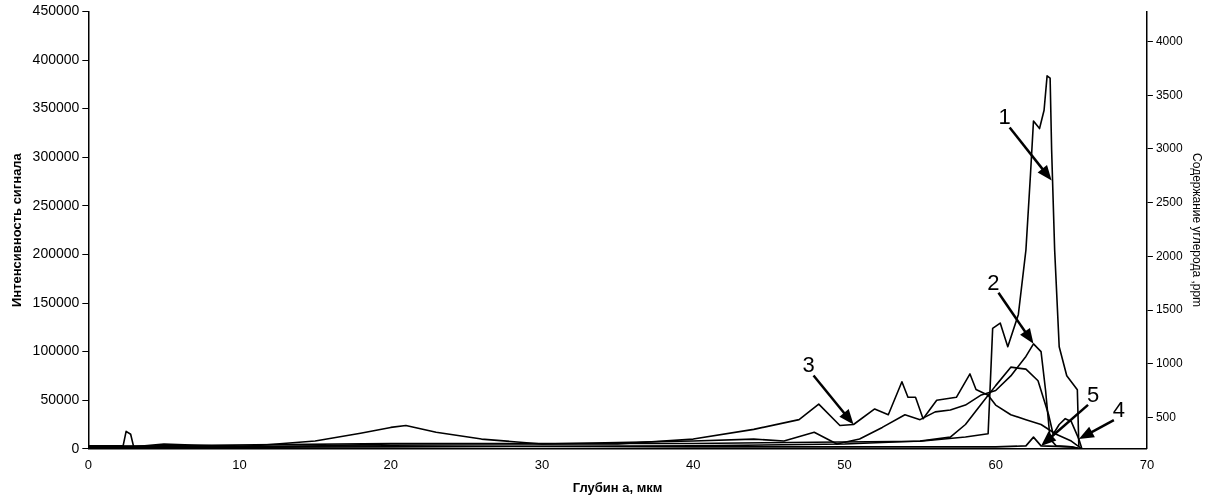  I want to click on annotation: 3, so click(808, 365).